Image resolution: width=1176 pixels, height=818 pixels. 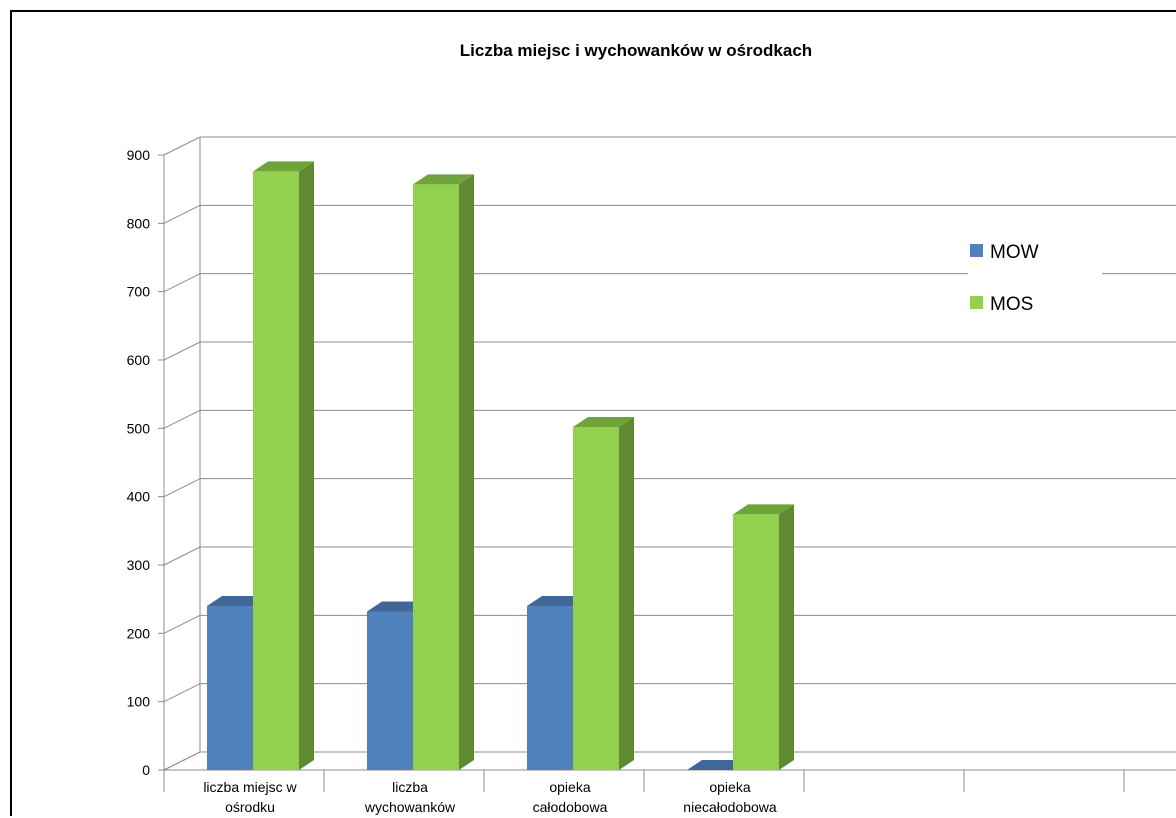 What do you see at coordinates (669, 761) in the screenshot?
I see `floor` at bounding box center [669, 761].